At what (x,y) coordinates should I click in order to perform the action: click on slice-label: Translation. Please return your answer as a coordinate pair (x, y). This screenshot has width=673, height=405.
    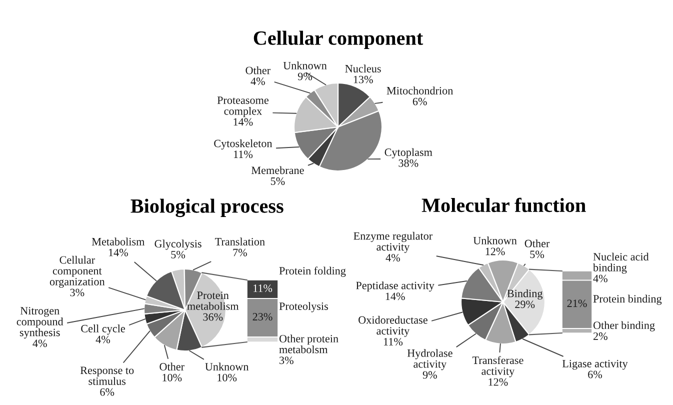
    Looking at the image, I should click on (240, 242).